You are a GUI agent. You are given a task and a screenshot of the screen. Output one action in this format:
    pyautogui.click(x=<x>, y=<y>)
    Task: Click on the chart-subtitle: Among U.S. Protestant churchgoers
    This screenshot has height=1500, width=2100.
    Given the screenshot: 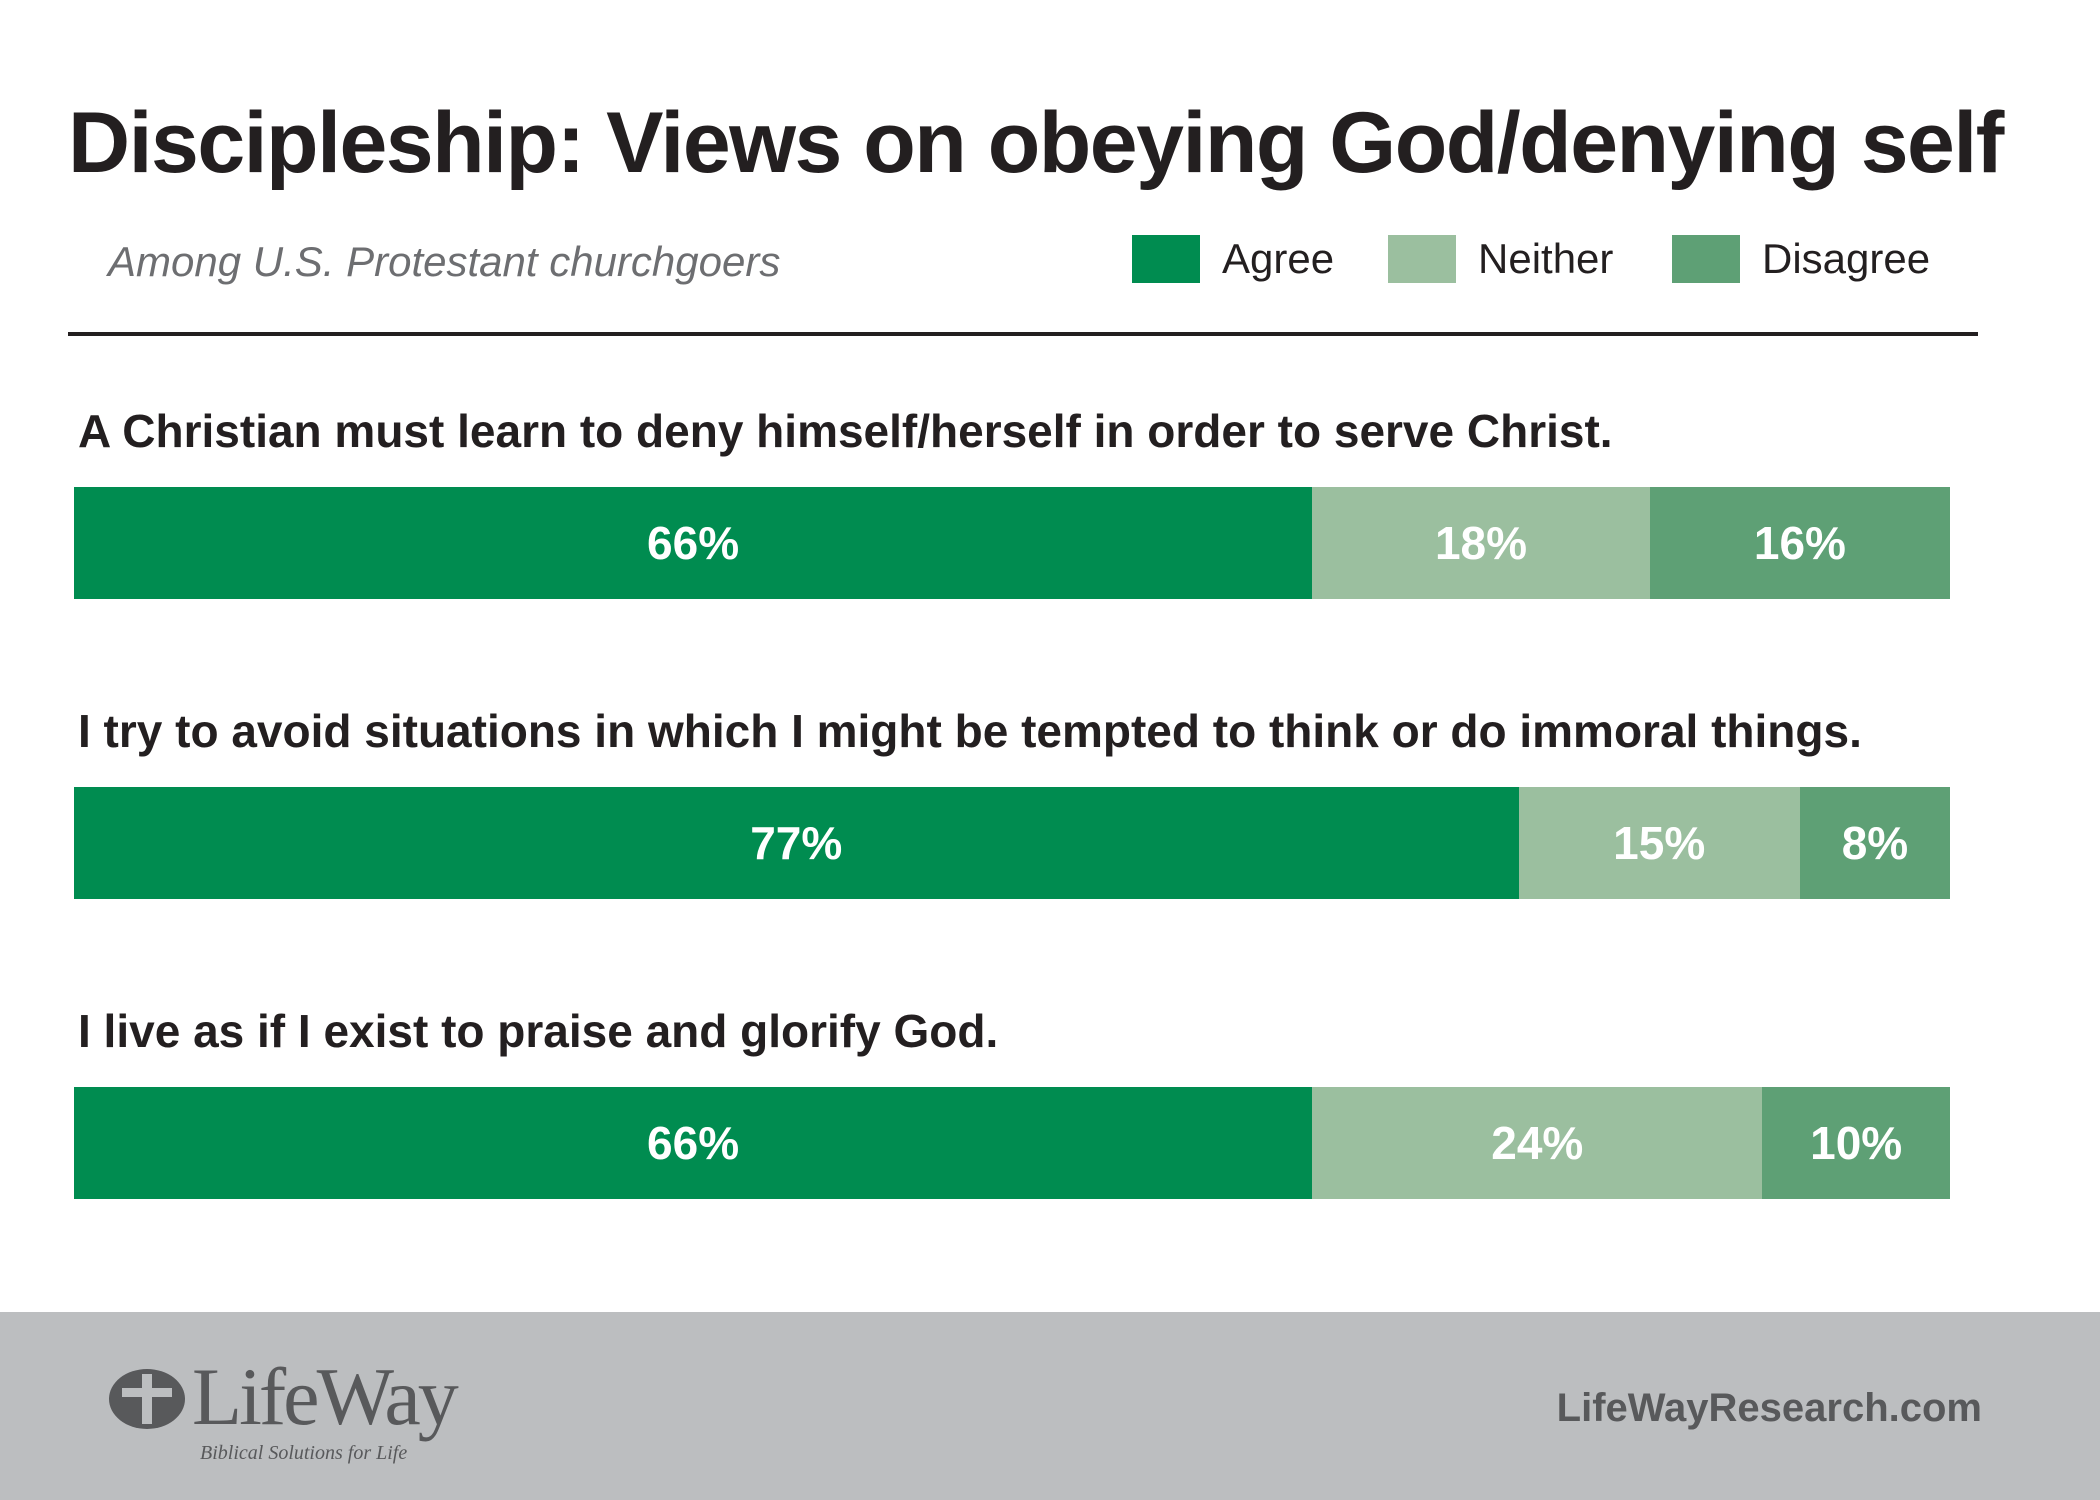 What is the action you would take?
    pyautogui.click(x=444, y=261)
    